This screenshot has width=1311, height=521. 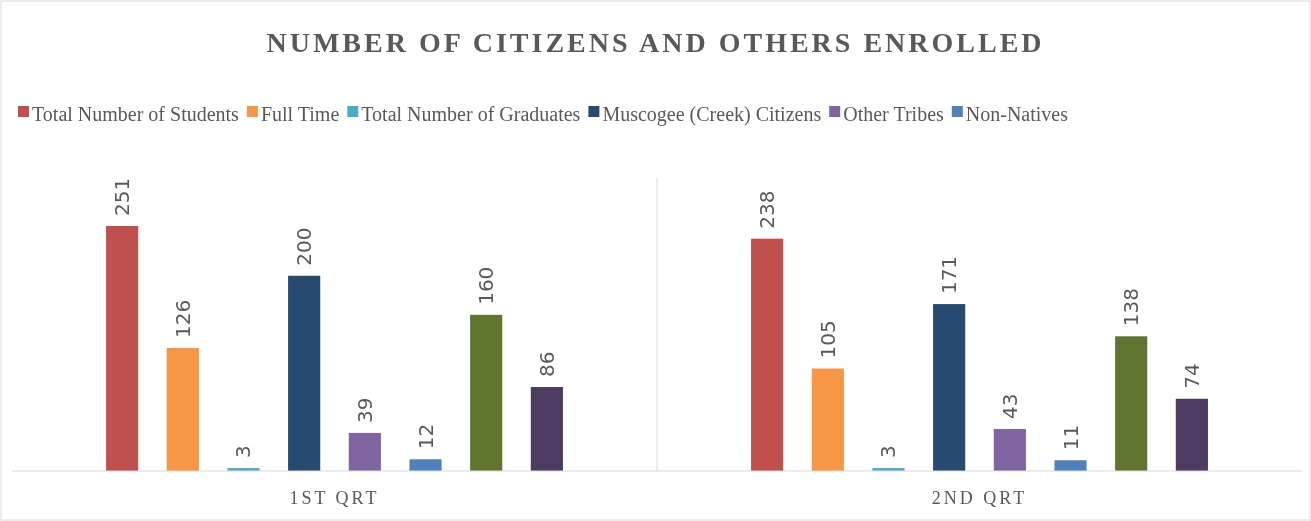 I want to click on data-label: 126, so click(x=182, y=319).